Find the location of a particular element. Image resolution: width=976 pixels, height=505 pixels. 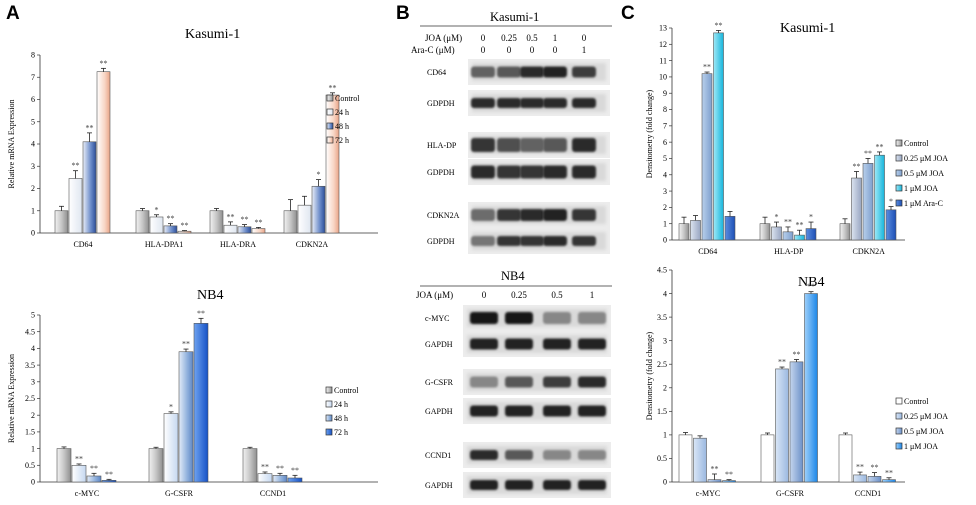

joa-value: 0 is located at coordinates (484, 295).